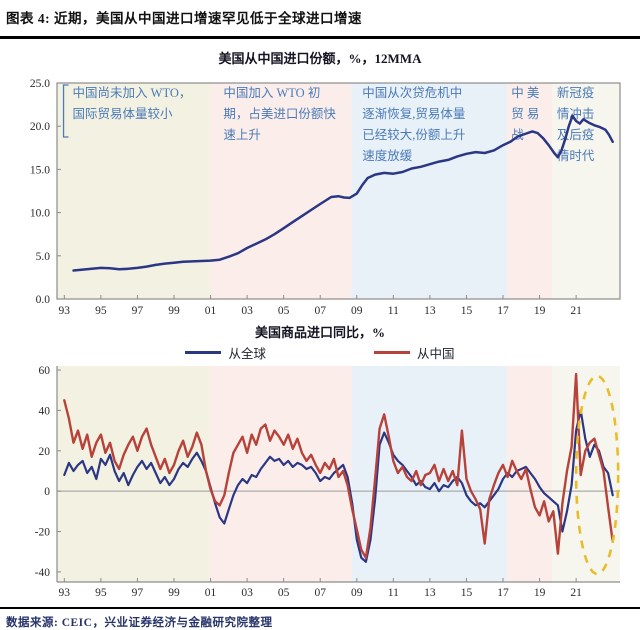 The width and height of the screenshot is (640, 630). I want to click on legend-label-china: 从中国, so click(436, 353).